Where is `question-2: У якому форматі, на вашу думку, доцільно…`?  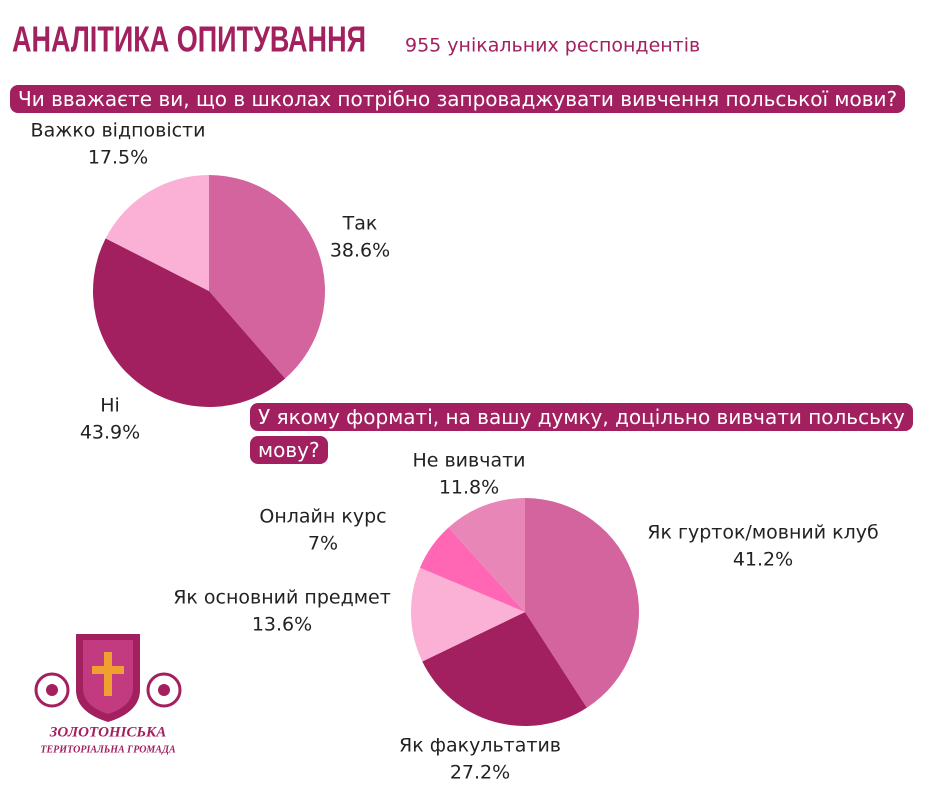
question-2: У якому форматі, на вашу думку, доцільно… is located at coordinates (586, 434).